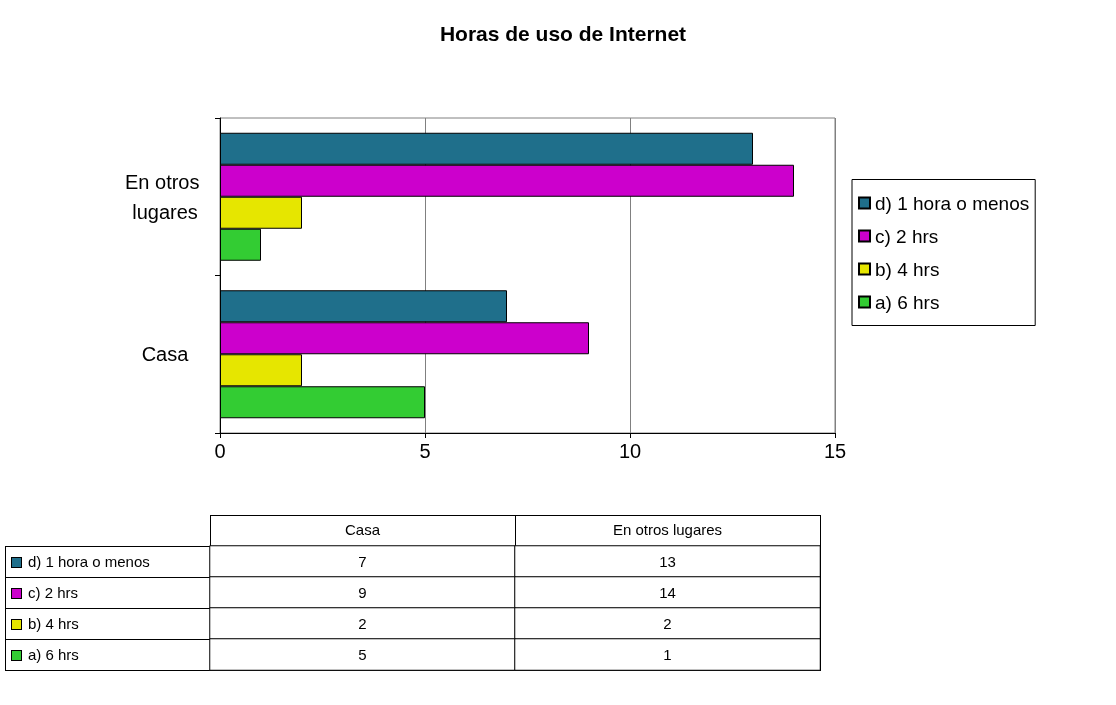 The width and height of the screenshot is (1116, 705). What do you see at coordinates (630, 451) in the screenshot?
I see `x-tick-label: 10` at bounding box center [630, 451].